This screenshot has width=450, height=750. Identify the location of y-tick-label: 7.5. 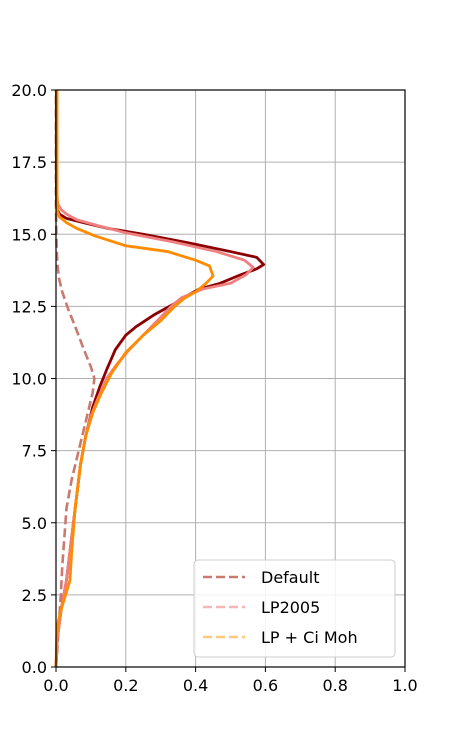
(34, 451).